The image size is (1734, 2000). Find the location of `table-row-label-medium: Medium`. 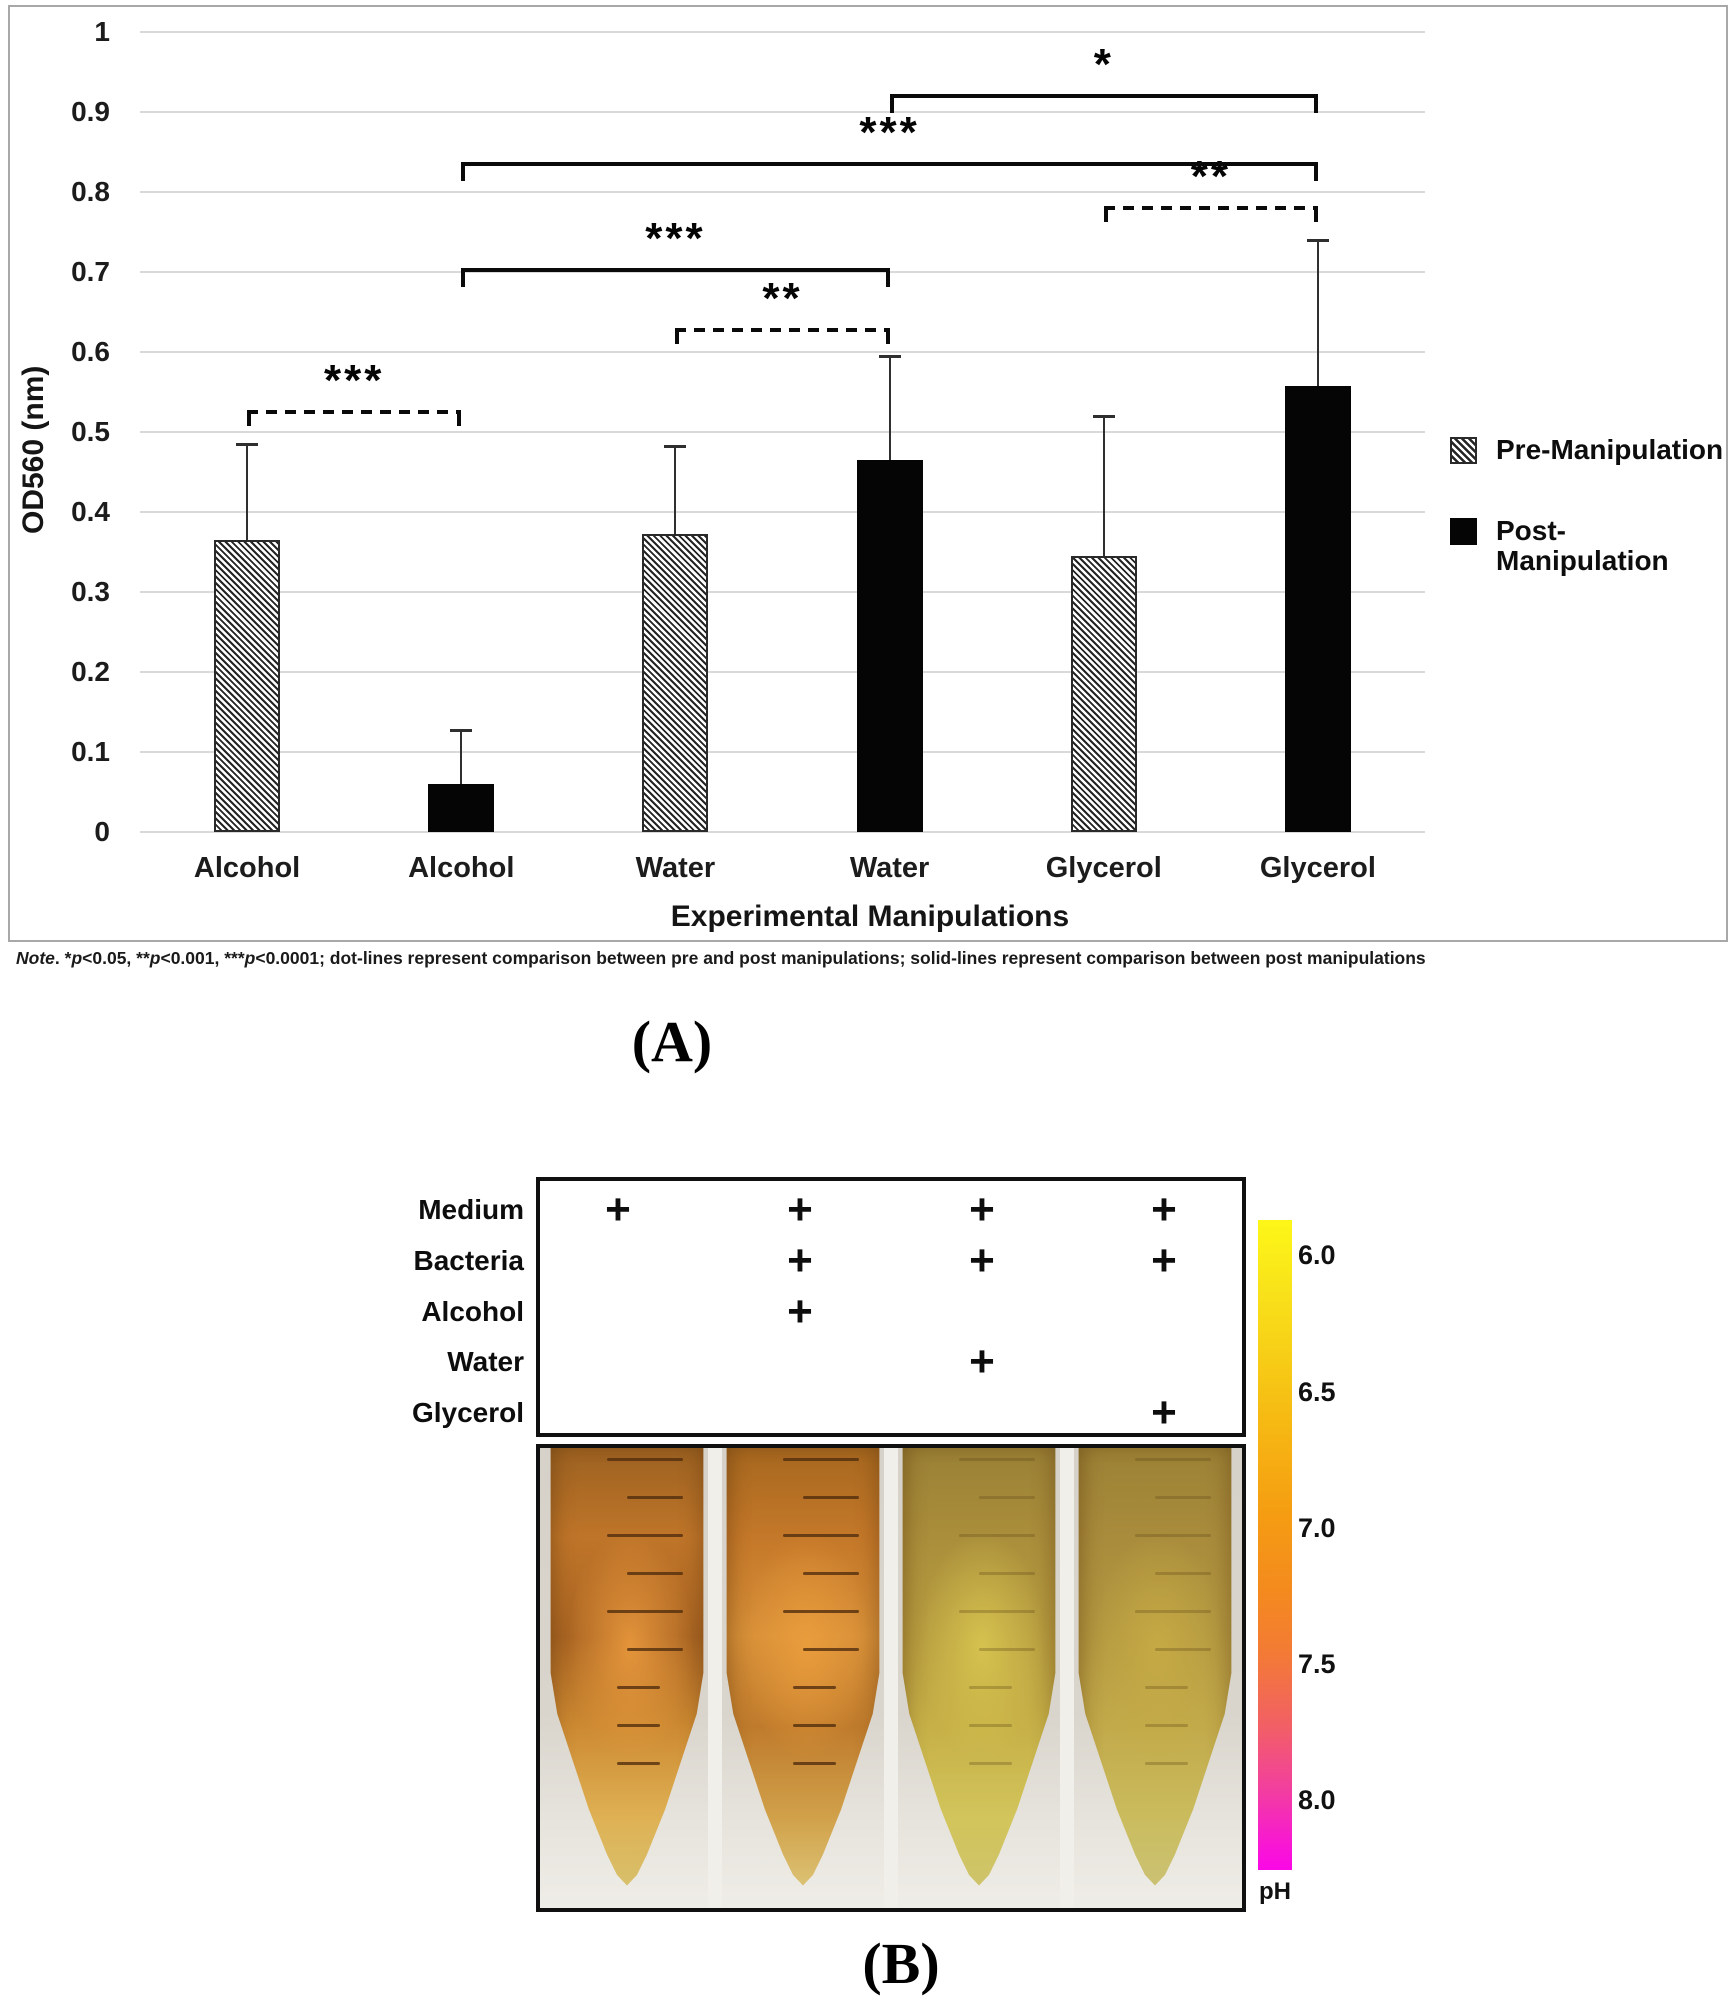

table-row-label-medium: Medium is located at coordinates (471, 1209).